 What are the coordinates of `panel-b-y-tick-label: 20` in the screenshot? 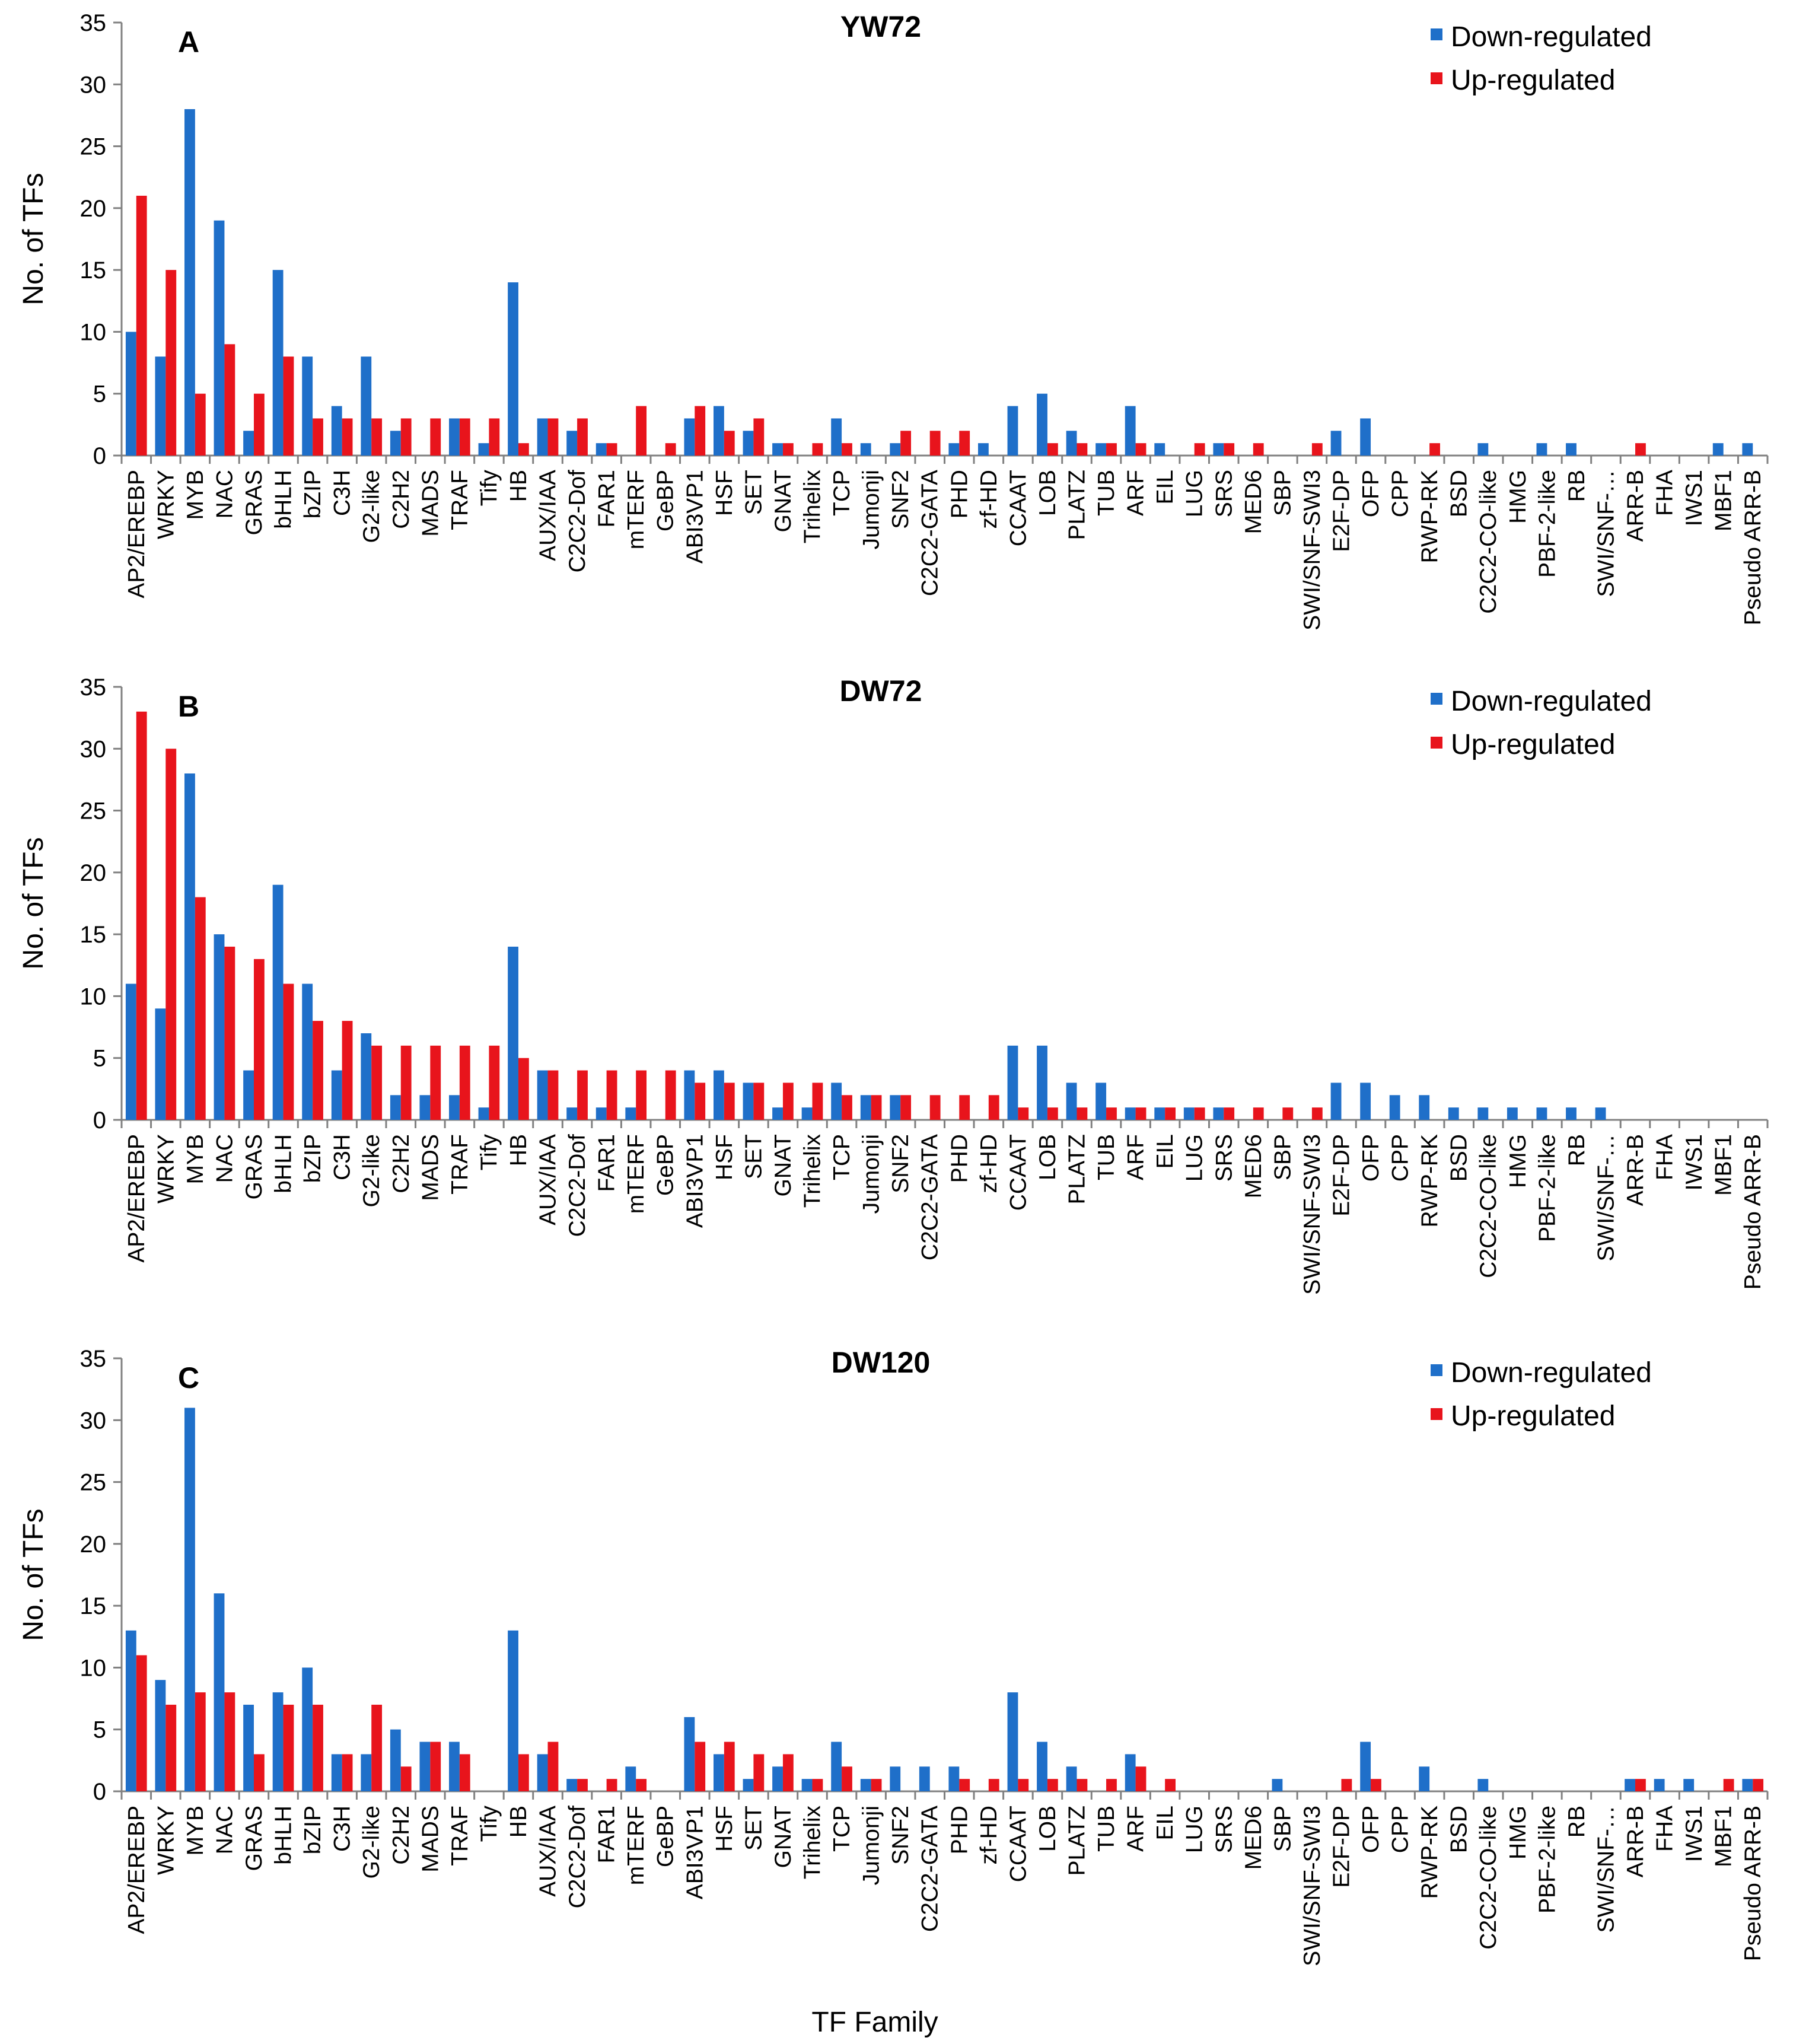 It's located at (93, 873).